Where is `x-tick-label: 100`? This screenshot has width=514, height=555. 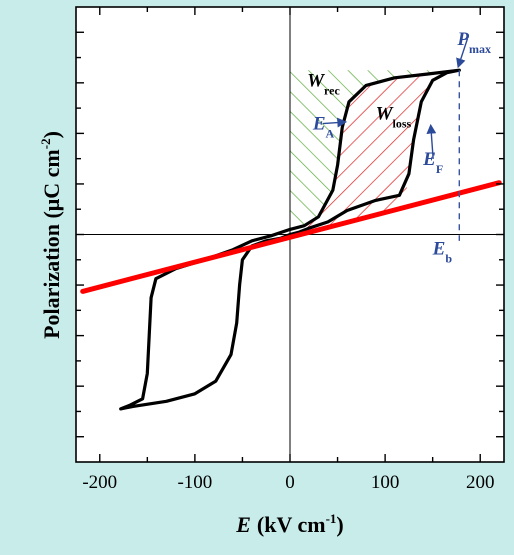
x-tick-label: 100 is located at coordinates (385, 482).